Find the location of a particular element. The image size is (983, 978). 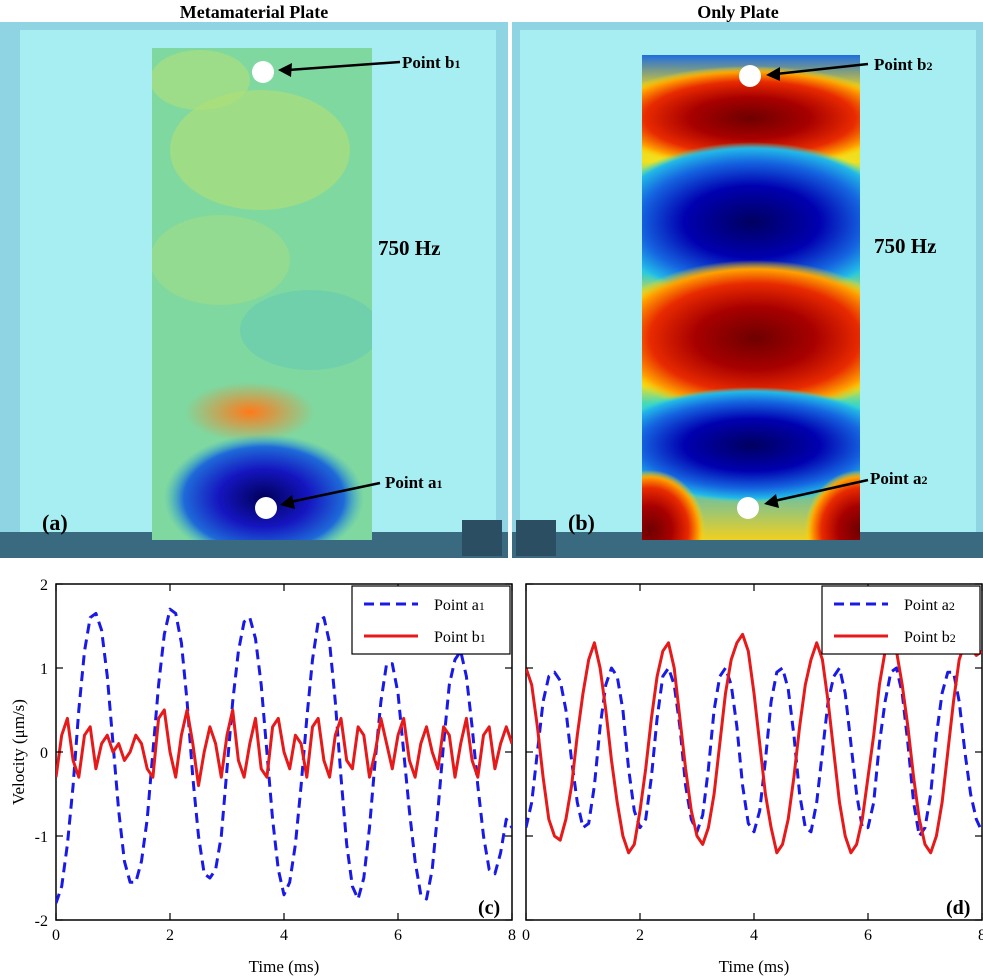

y-tick-label: 1 is located at coordinates (44, 669).